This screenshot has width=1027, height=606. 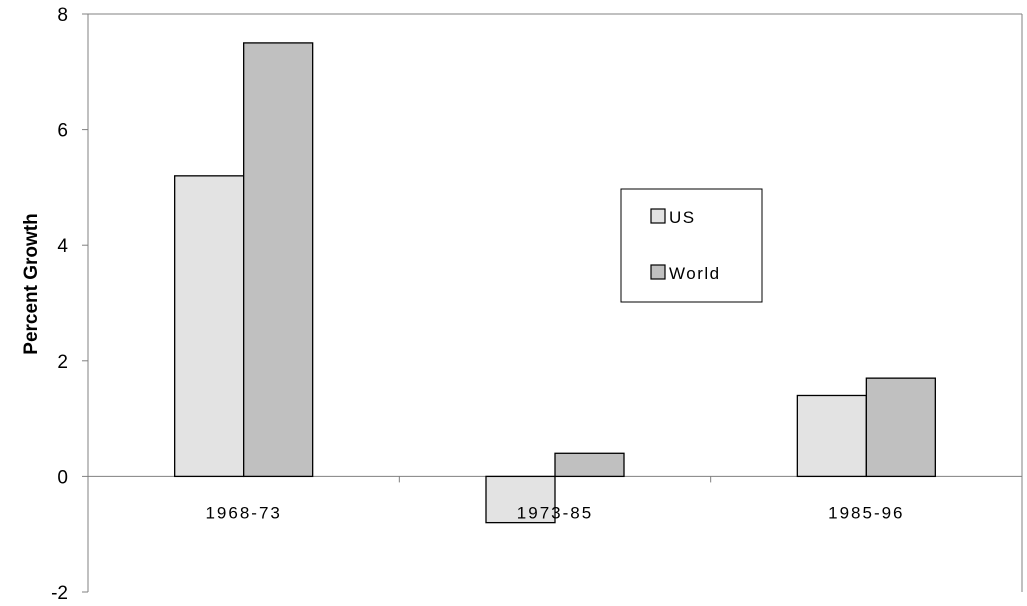 I want to click on legend-box, so click(x=691, y=245).